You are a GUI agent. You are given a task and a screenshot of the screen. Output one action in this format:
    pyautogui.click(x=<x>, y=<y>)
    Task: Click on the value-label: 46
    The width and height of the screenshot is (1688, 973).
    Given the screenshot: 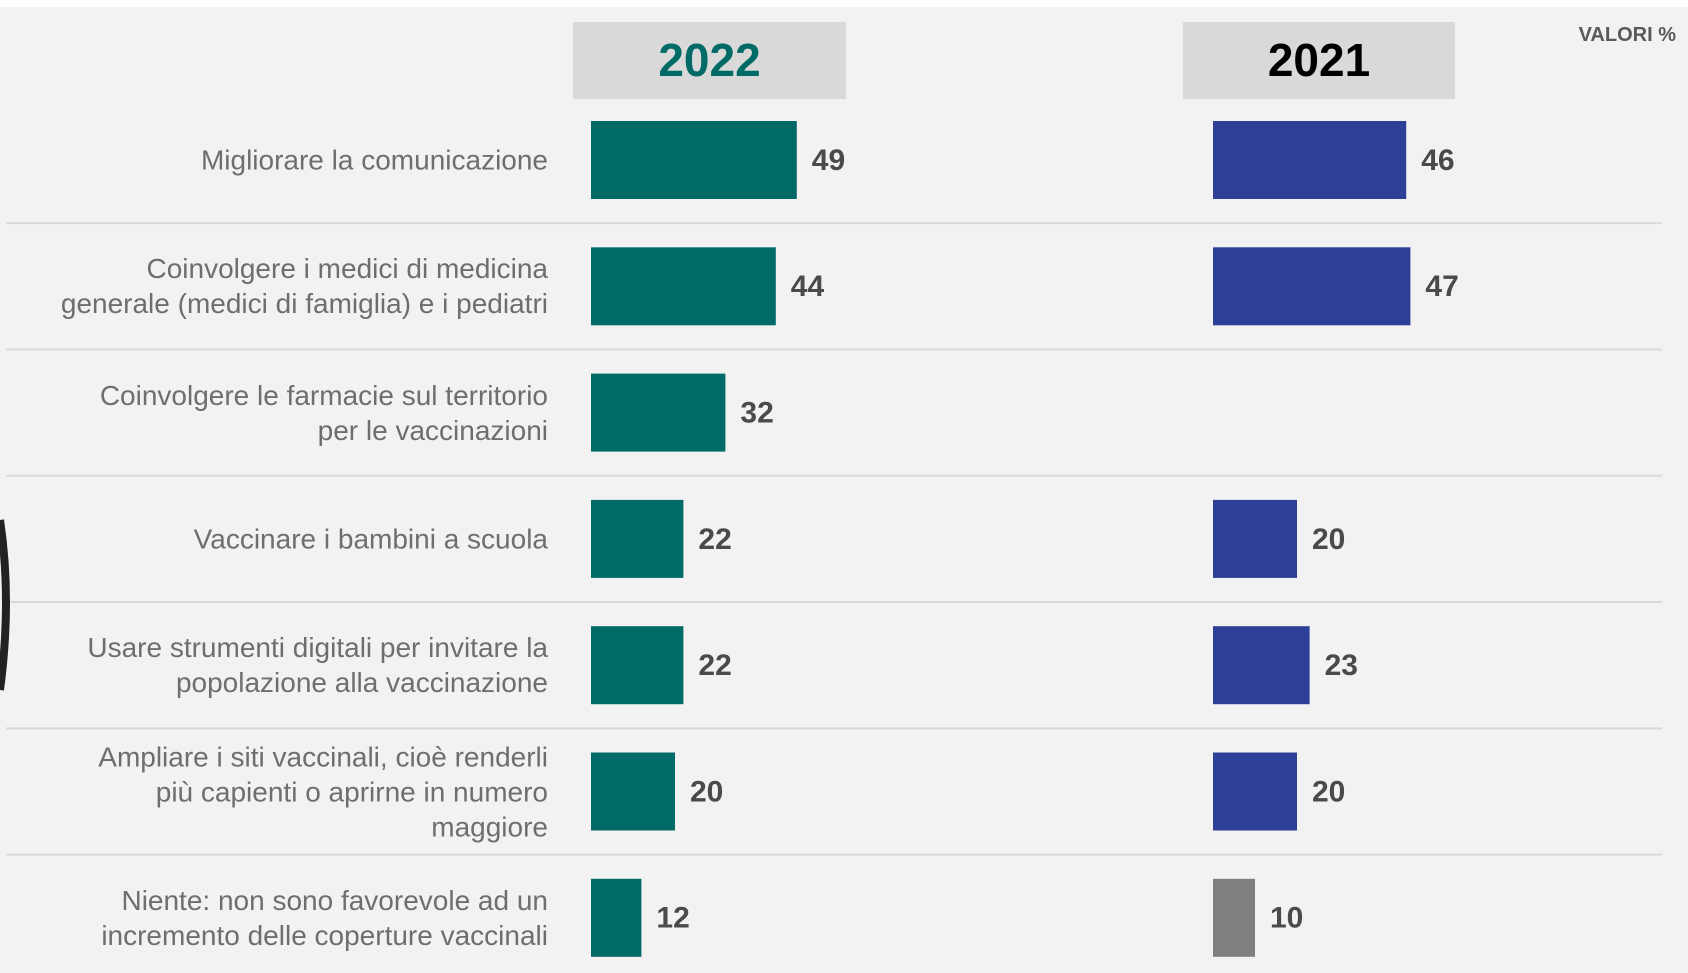 What is the action you would take?
    pyautogui.click(x=1437, y=160)
    